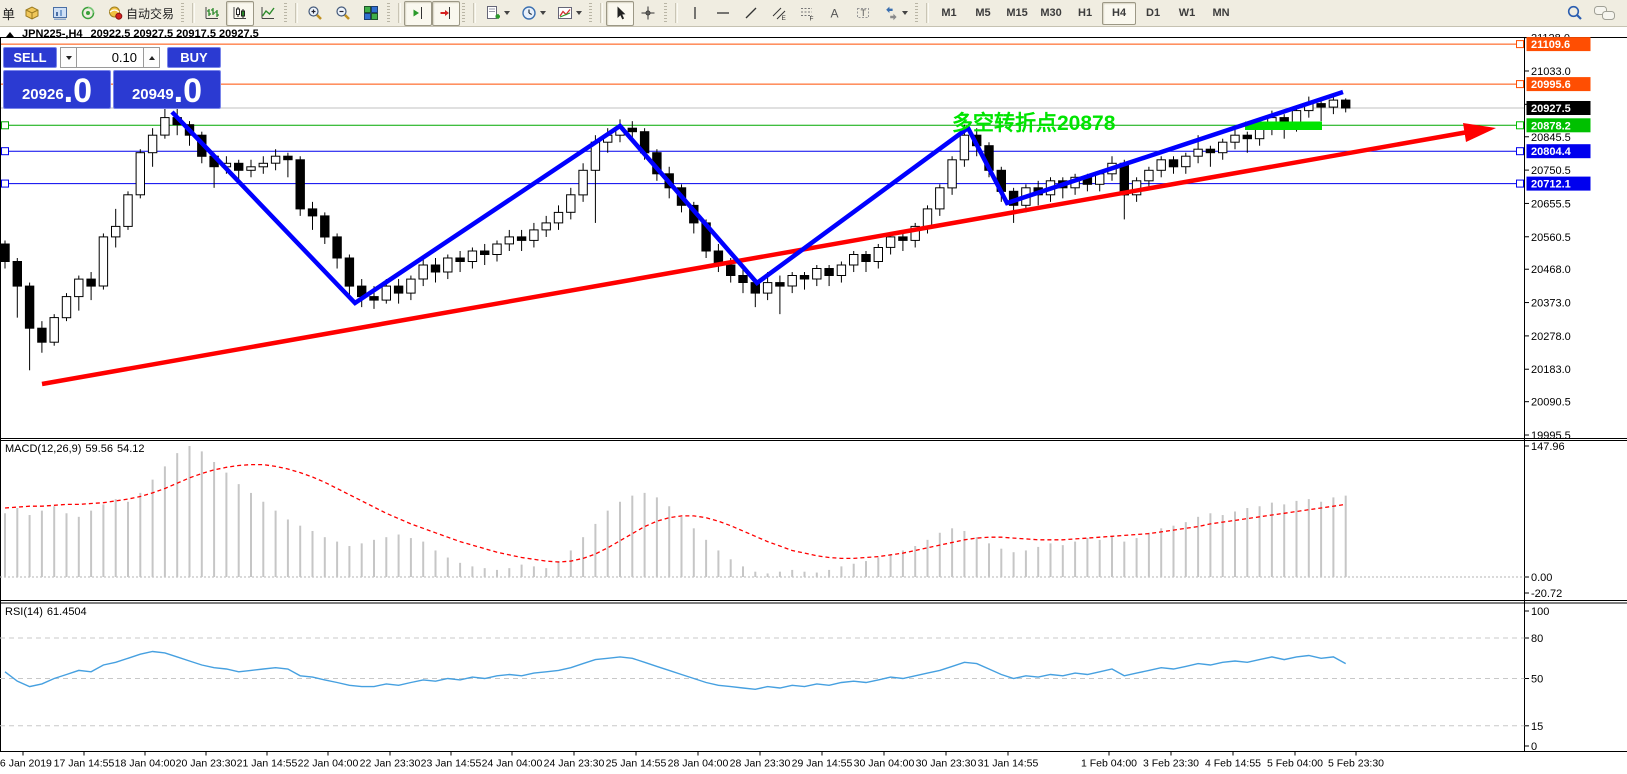  Describe the element at coordinates (1537, 639) in the screenshot. I see `svg-text: 80` at that location.